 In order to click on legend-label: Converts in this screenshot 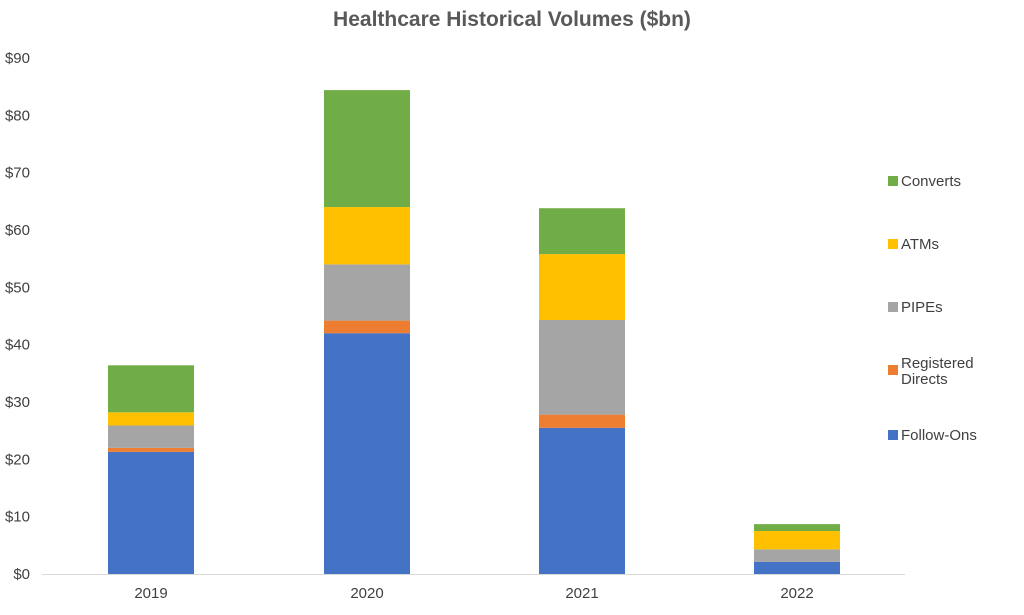, I will do `click(931, 181)`.